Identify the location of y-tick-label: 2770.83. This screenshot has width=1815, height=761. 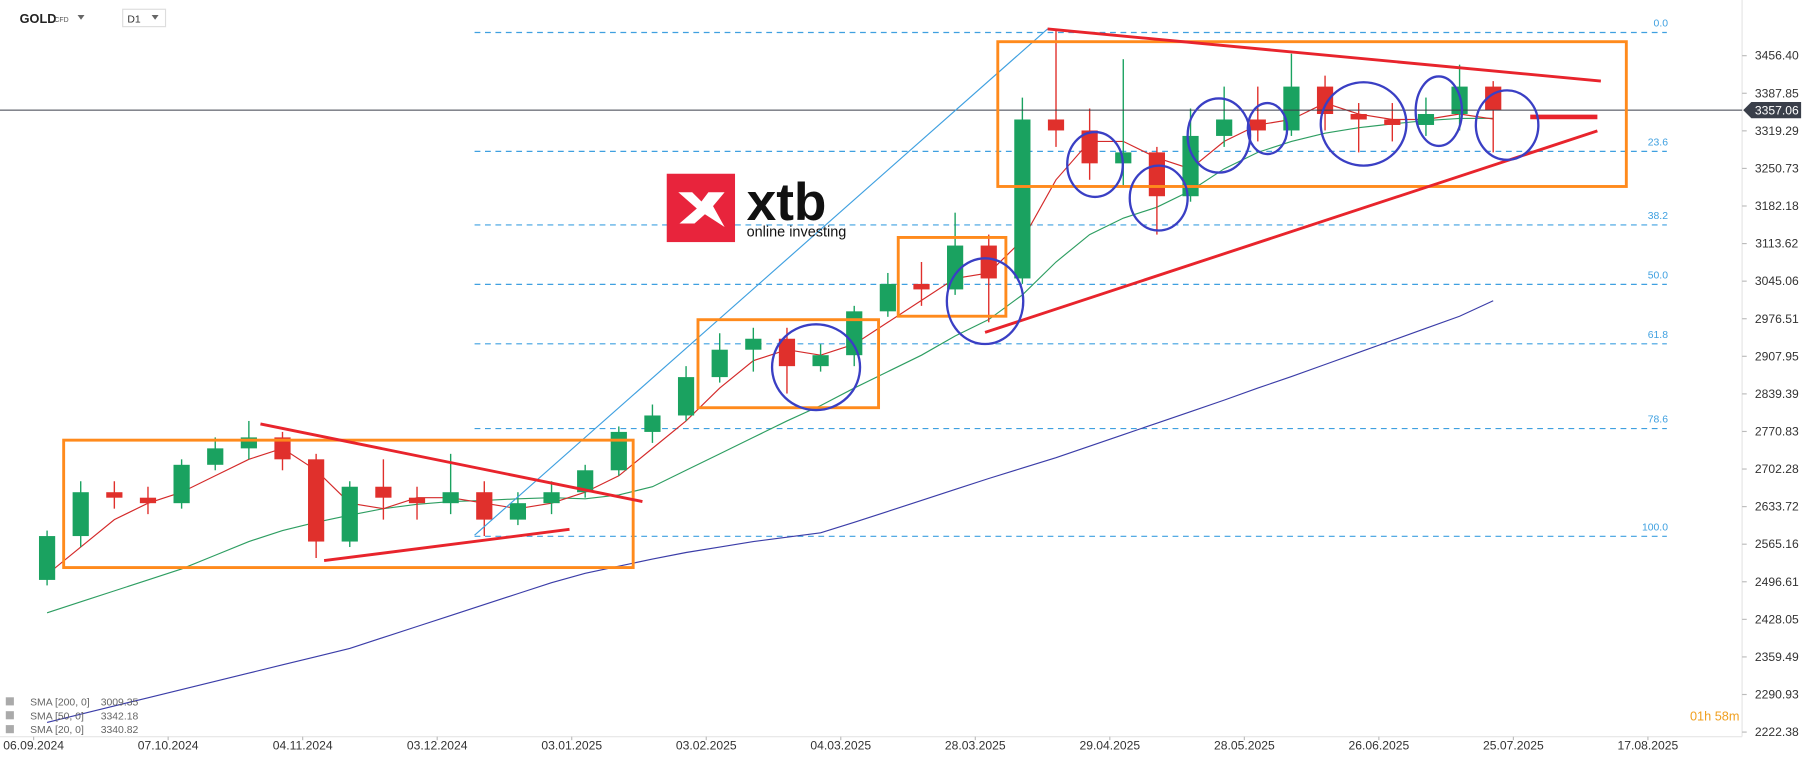
(1777, 432).